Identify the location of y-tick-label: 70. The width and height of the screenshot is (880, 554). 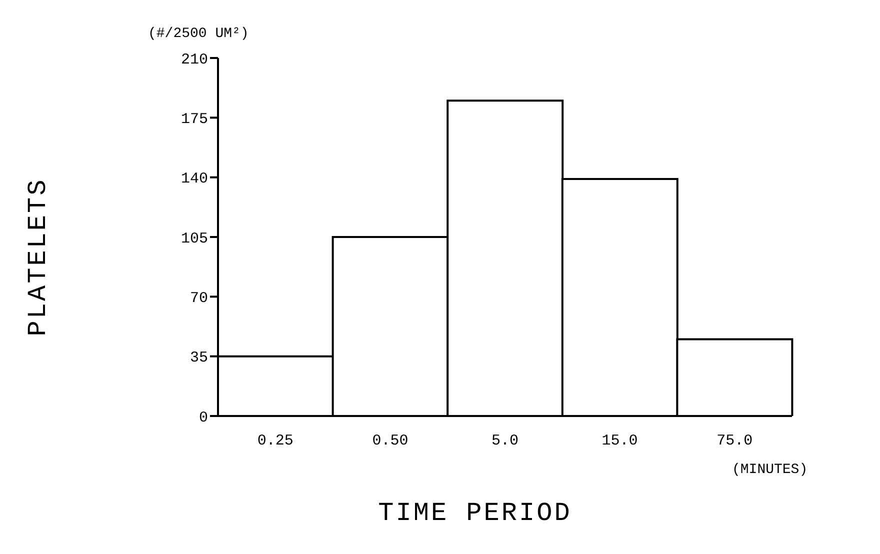
(199, 298).